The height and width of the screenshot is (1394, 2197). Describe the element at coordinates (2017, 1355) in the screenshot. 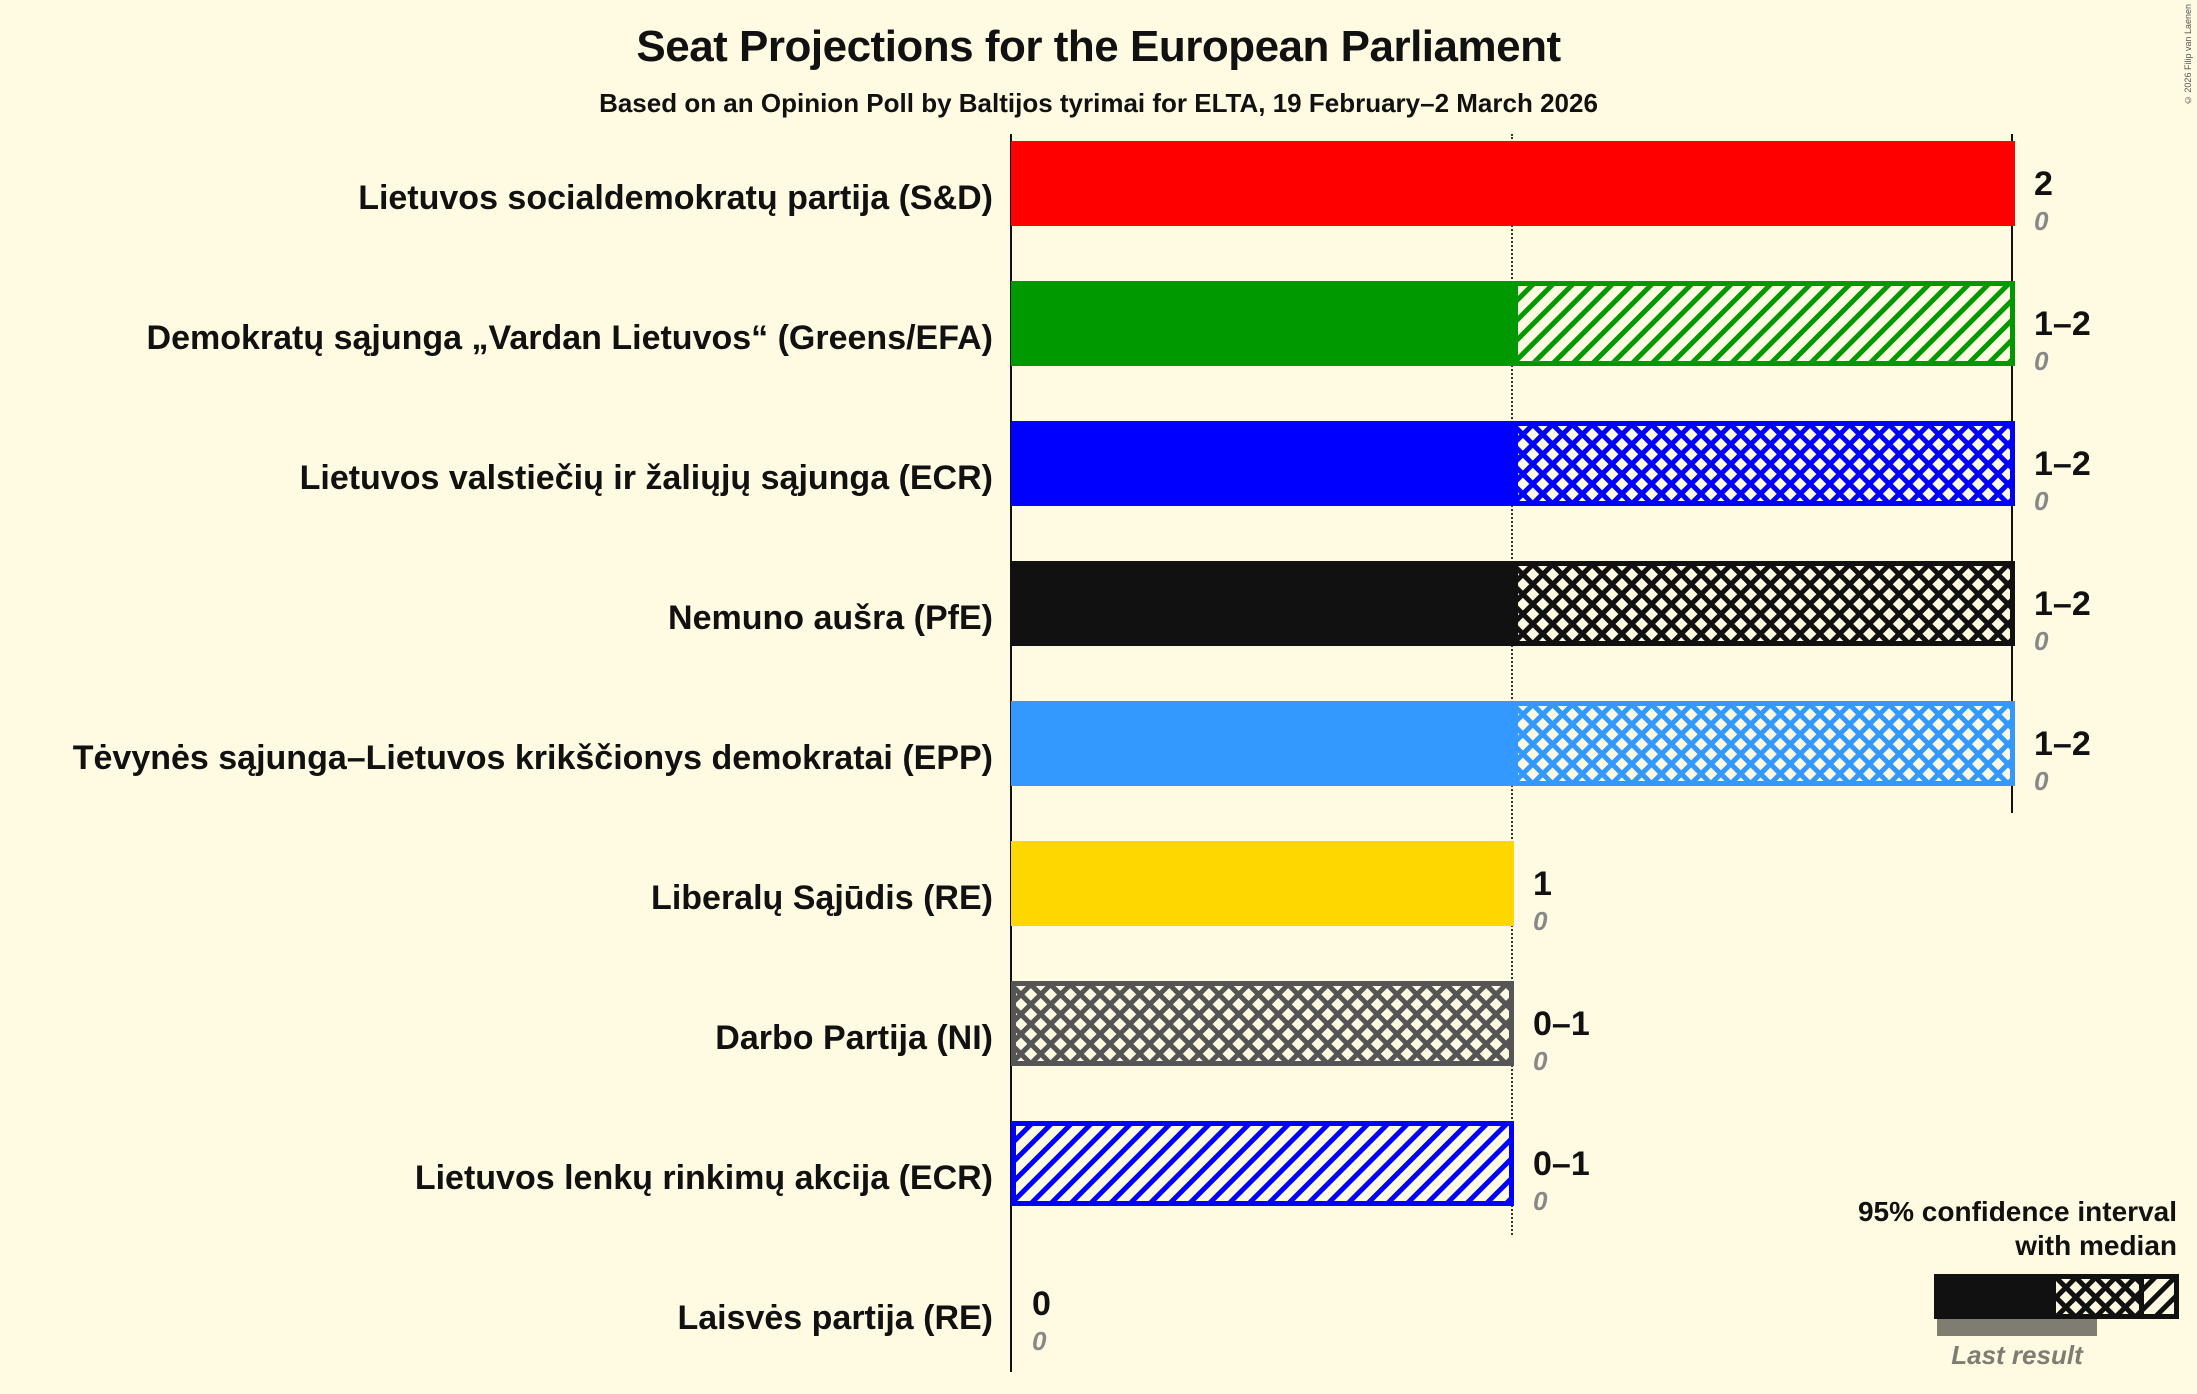

I see `legend-last-result-label: Last result` at that location.